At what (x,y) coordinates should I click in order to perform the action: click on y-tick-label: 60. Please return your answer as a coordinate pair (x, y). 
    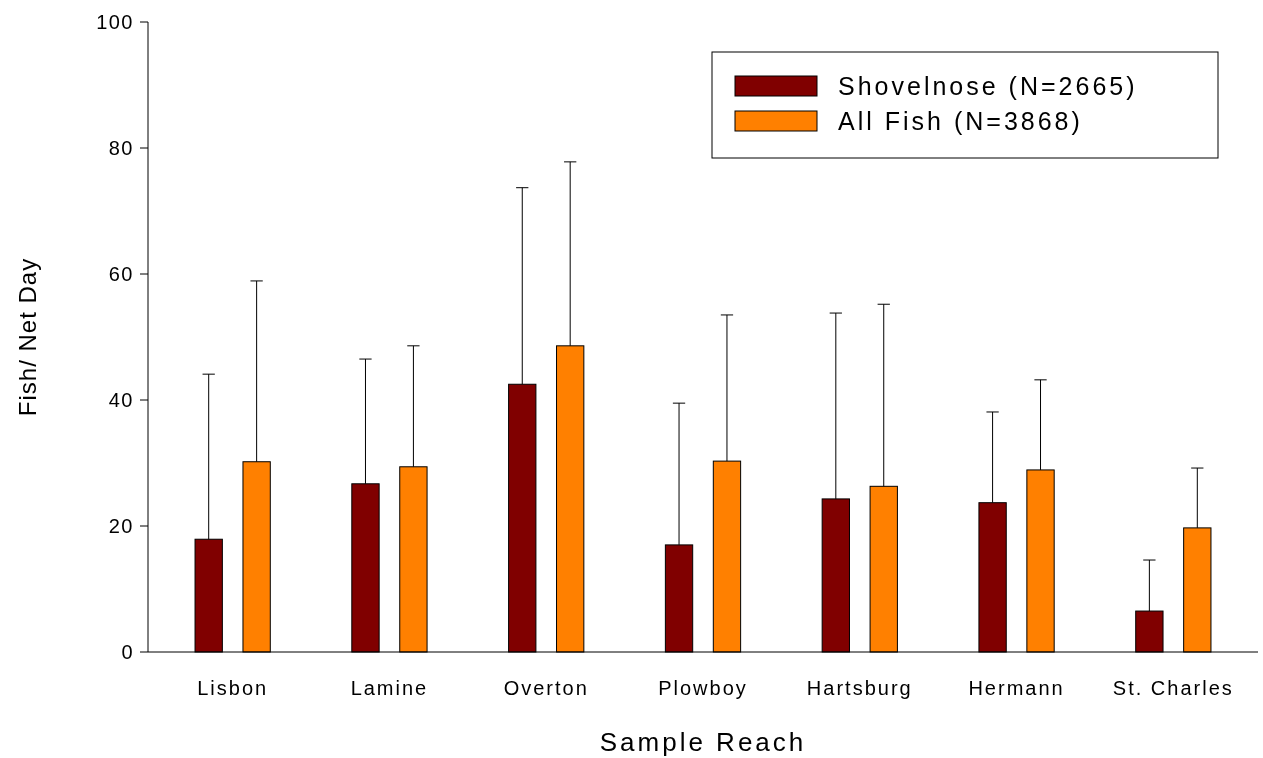
    Looking at the image, I should click on (121, 274).